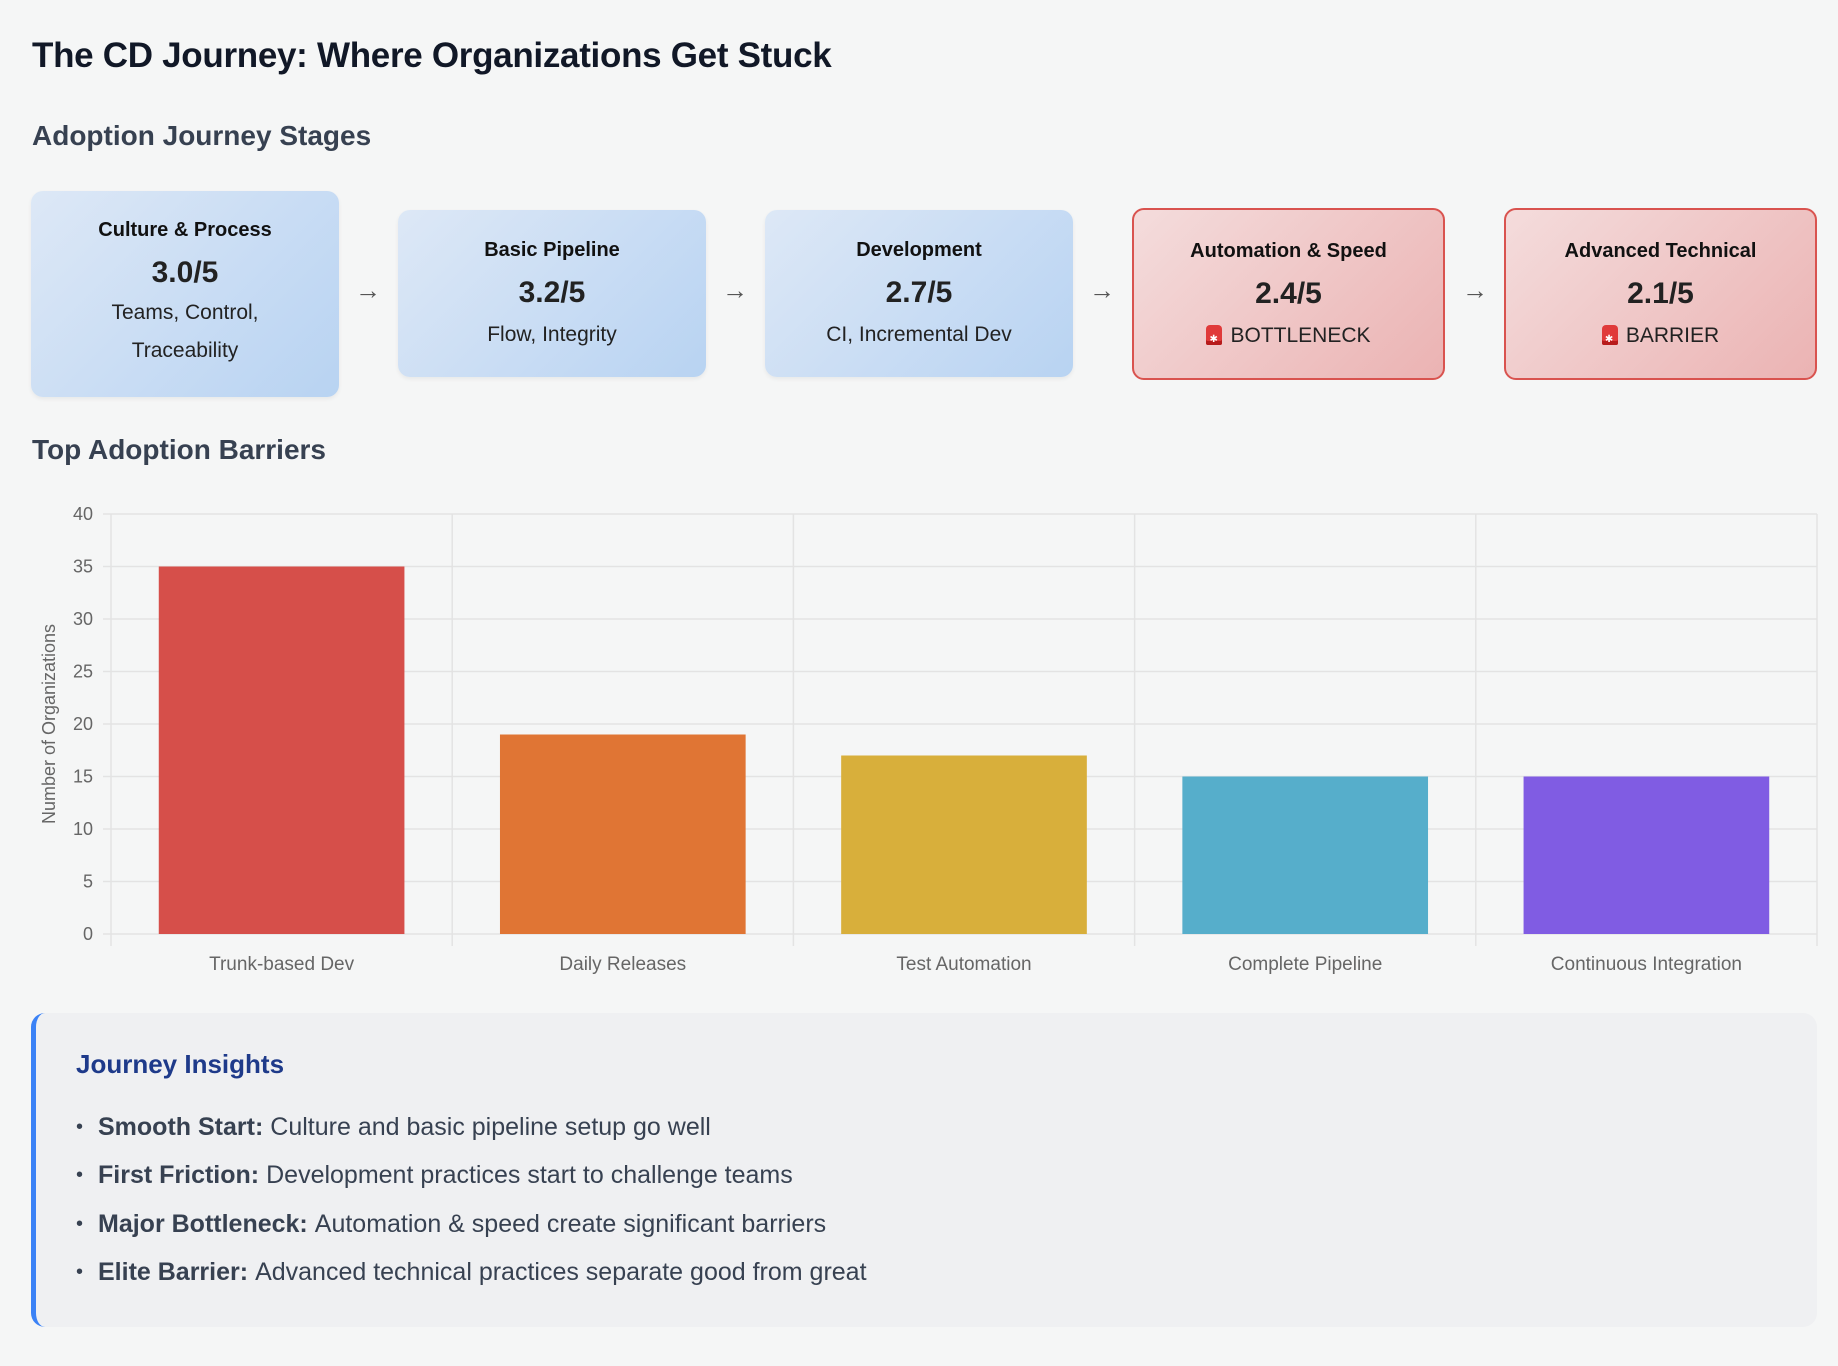  Describe the element at coordinates (83, 829) in the screenshot. I see `y-tick-label: 10` at that location.